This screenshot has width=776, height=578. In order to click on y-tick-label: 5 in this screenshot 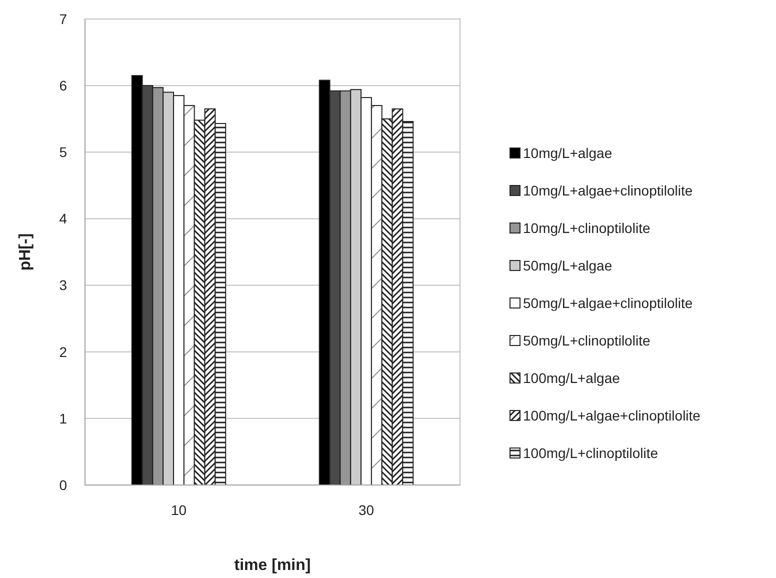, I will do `click(63, 152)`.